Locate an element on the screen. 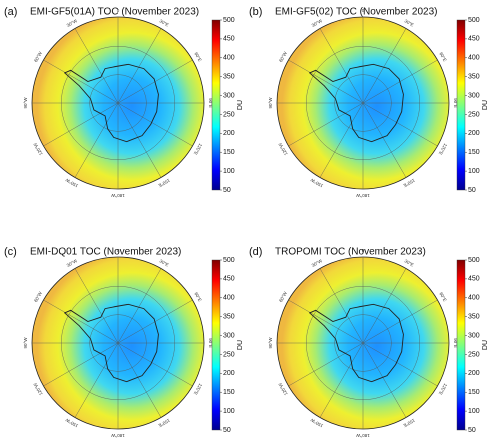 This screenshot has width=500, height=442. panel-title: EMI-GF5(01A) TOC (November 2023) is located at coordinates (114, 12).